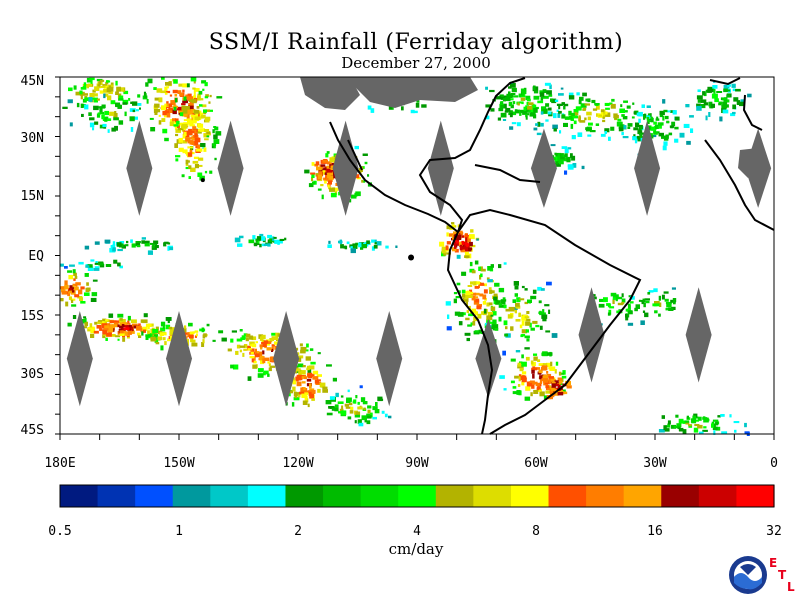 Image resolution: width=800 pixels, height=600 pixels. Describe the element at coordinates (230, 168) in the screenshot. I see `no-data-swath` at that location.